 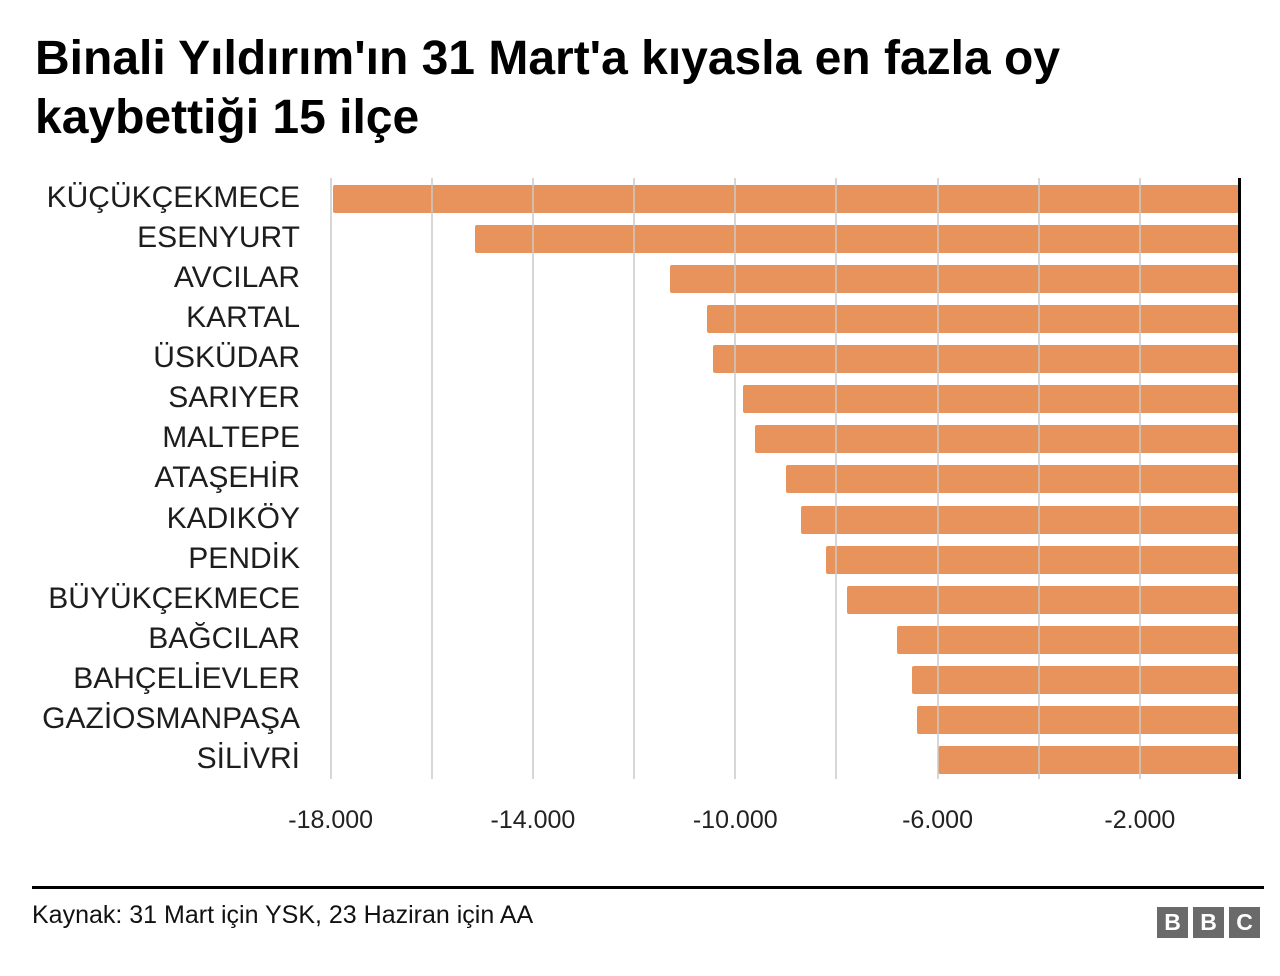 What do you see at coordinates (224, 638) in the screenshot?
I see `category-label: BAĞCILAR` at bounding box center [224, 638].